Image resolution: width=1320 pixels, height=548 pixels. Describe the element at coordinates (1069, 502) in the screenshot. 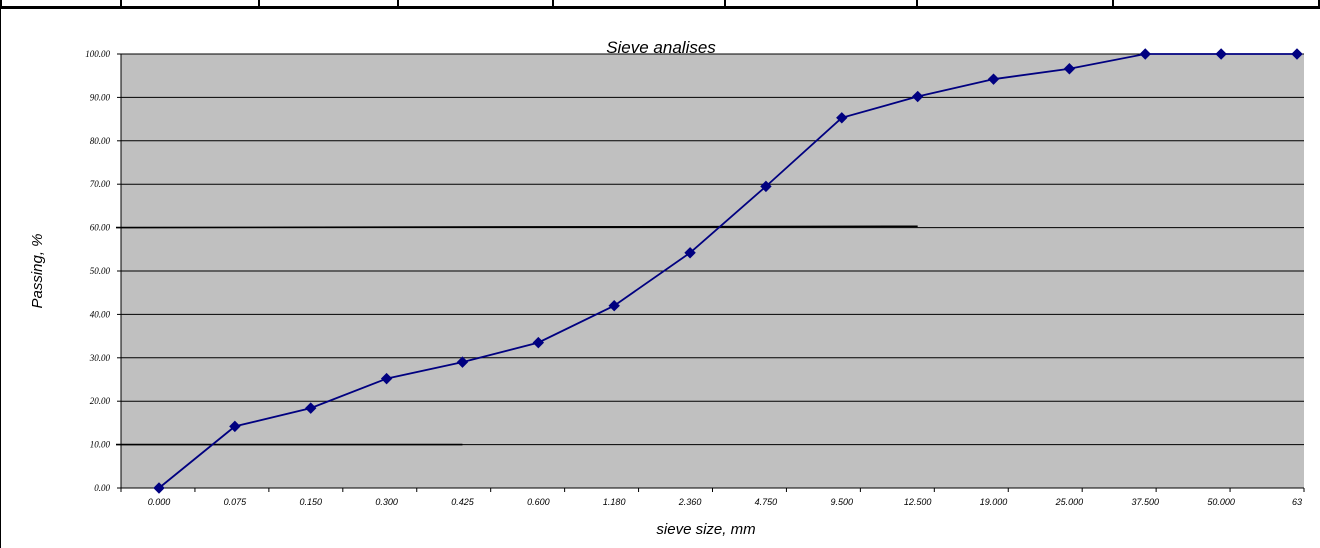

I see `x-tick-label: 25.000` at that location.